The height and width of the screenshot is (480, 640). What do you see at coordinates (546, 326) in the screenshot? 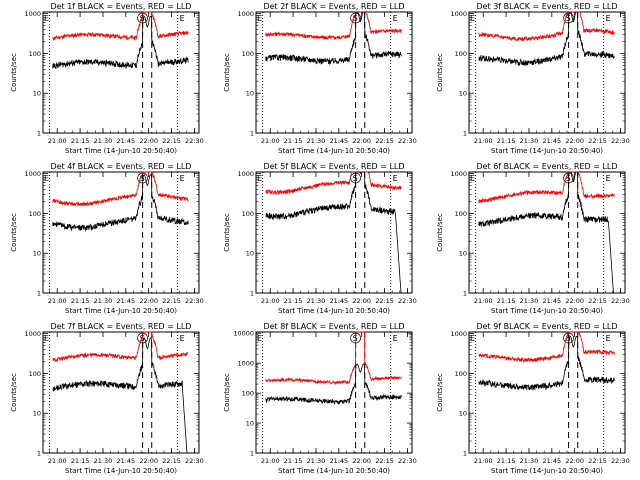
I see `panel-title: Det 9f BLACK = Events, RED = LLD` at bounding box center [546, 326].